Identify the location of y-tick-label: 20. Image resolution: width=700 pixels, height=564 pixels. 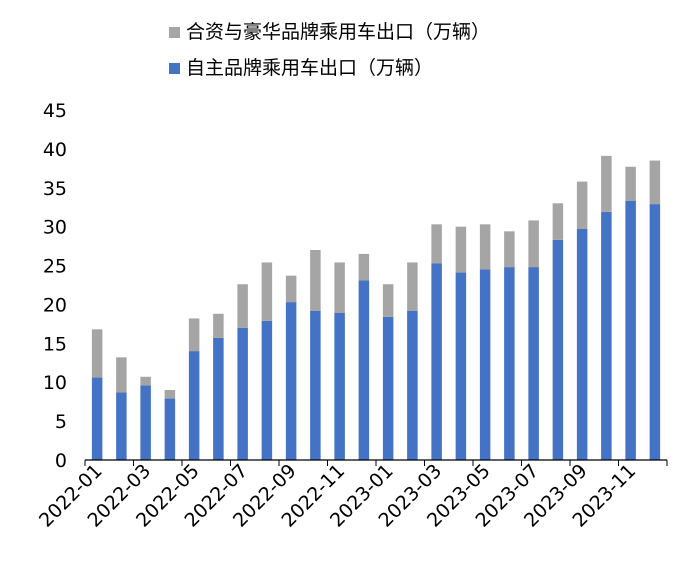
(55, 305).